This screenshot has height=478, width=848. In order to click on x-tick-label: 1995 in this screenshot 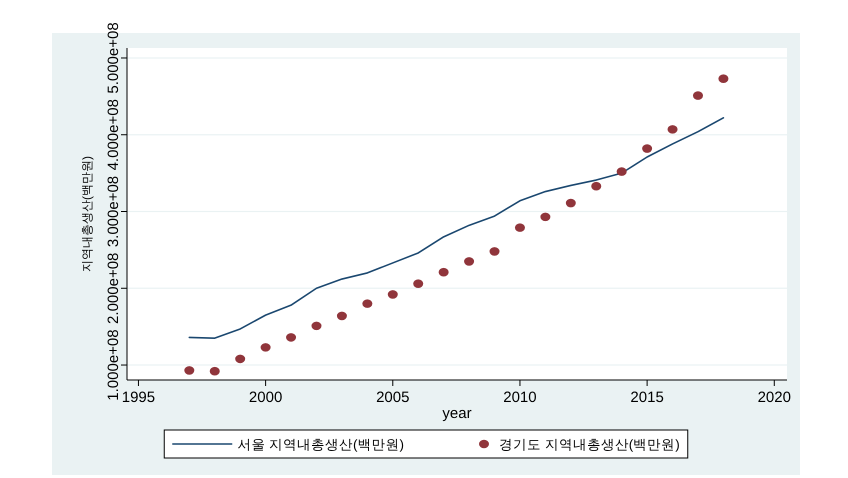, I will do `click(139, 397)`.